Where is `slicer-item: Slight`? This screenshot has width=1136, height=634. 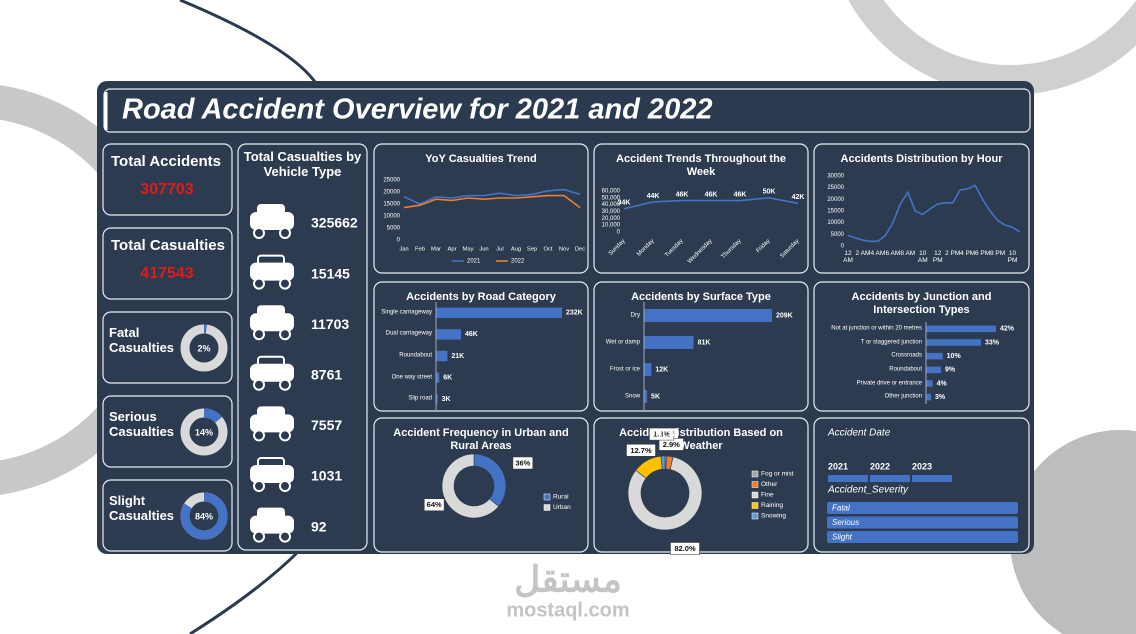
slicer-item: Slight is located at coordinates (842, 537).